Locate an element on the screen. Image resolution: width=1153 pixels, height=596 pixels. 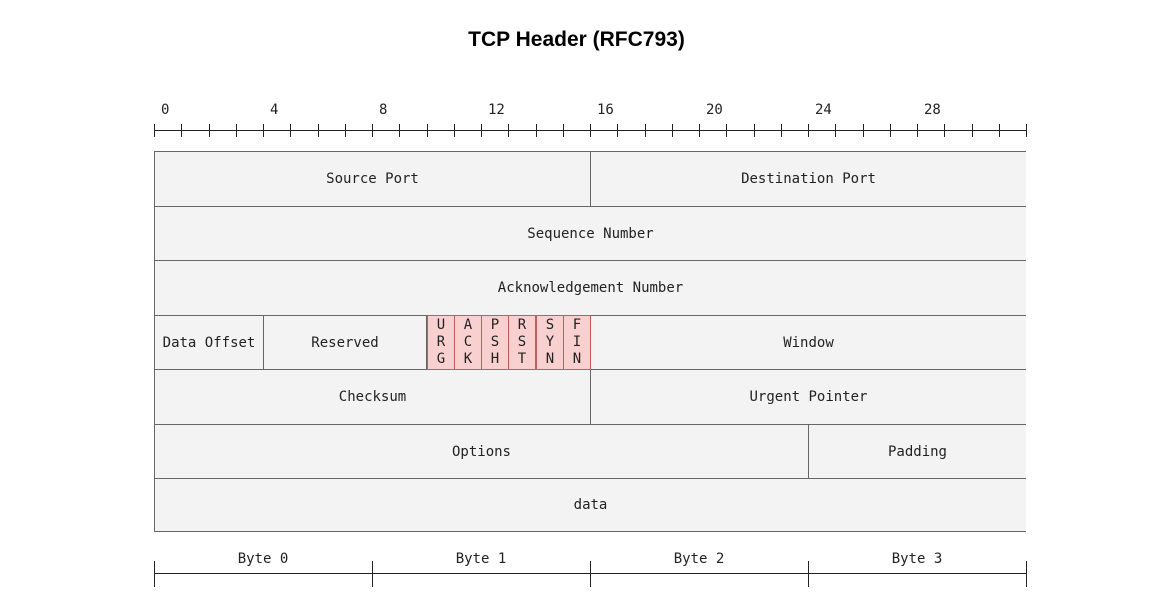
ruler-label: 24 is located at coordinates (823, 110).